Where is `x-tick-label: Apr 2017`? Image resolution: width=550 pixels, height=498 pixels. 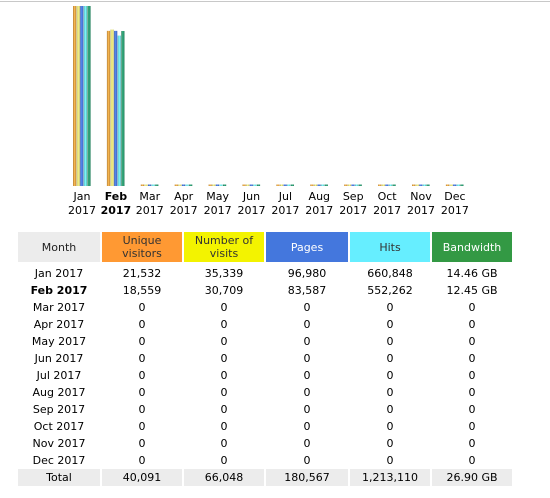
x-tick-label: Apr 2017 is located at coordinates (184, 204).